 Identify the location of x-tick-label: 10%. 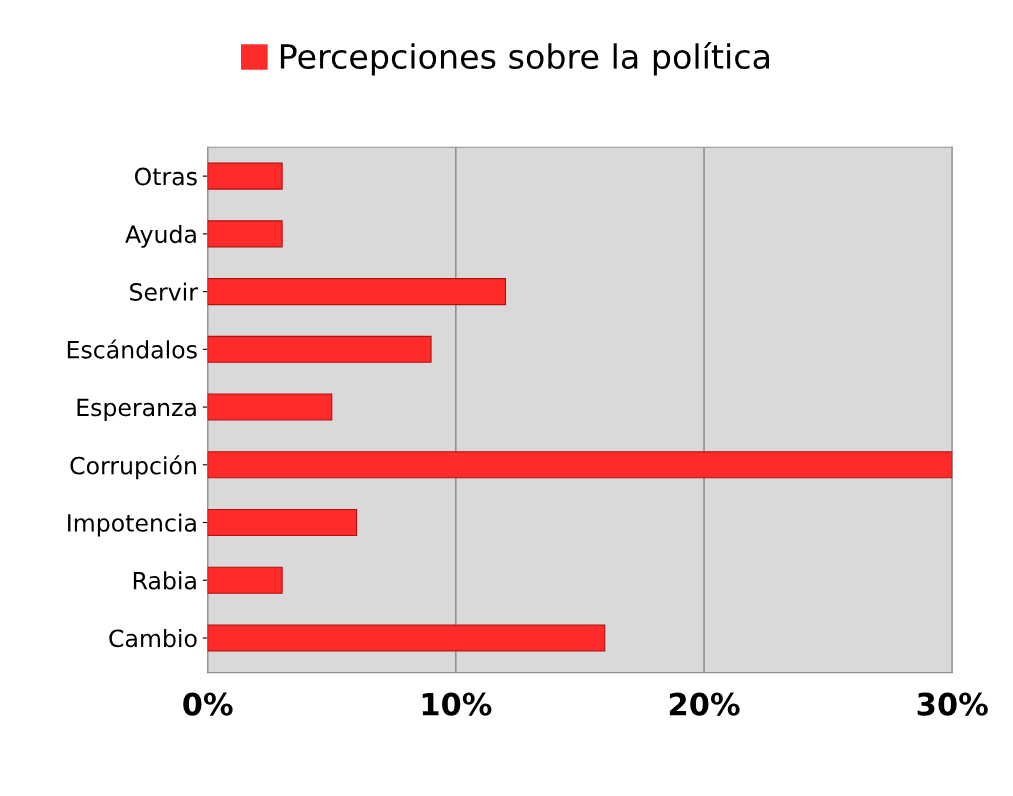
(457, 704).